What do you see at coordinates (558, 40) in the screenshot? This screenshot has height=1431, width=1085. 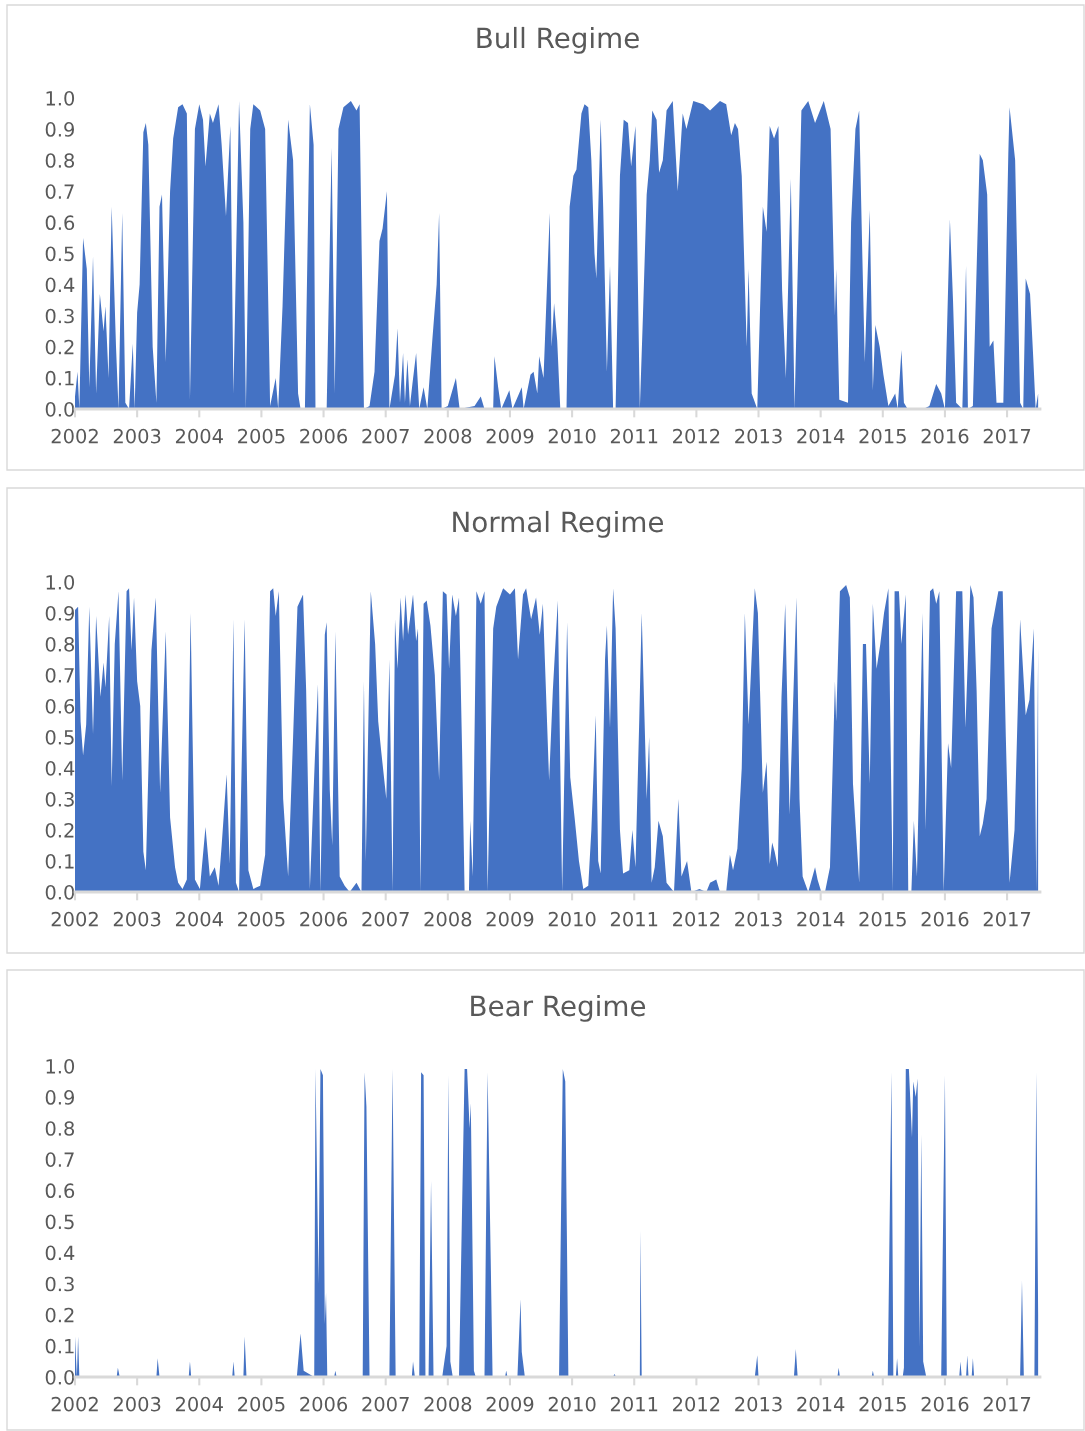 I see `chart-title: Bull Regime` at bounding box center [558, 40].